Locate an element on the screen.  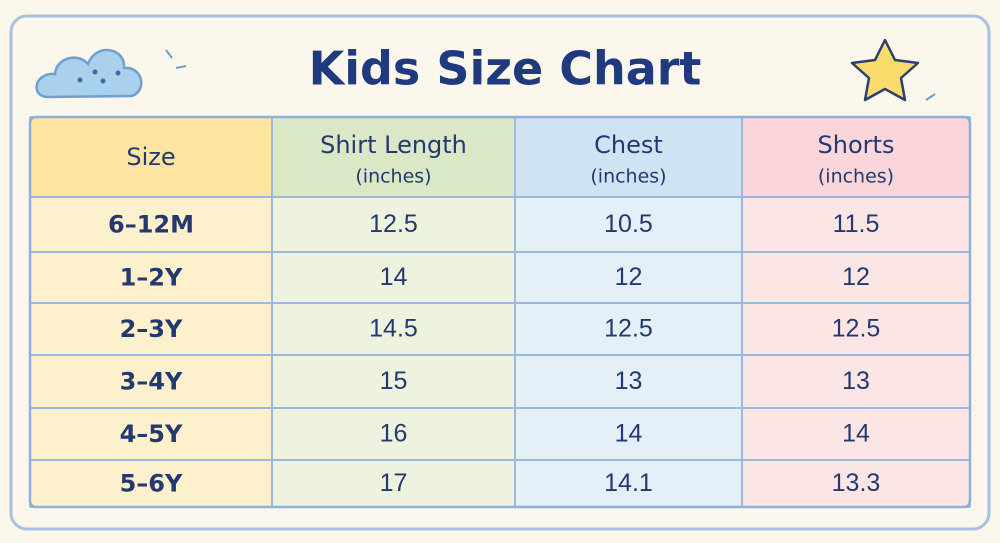
measurement: 15 is located at coordinates (394, 381).